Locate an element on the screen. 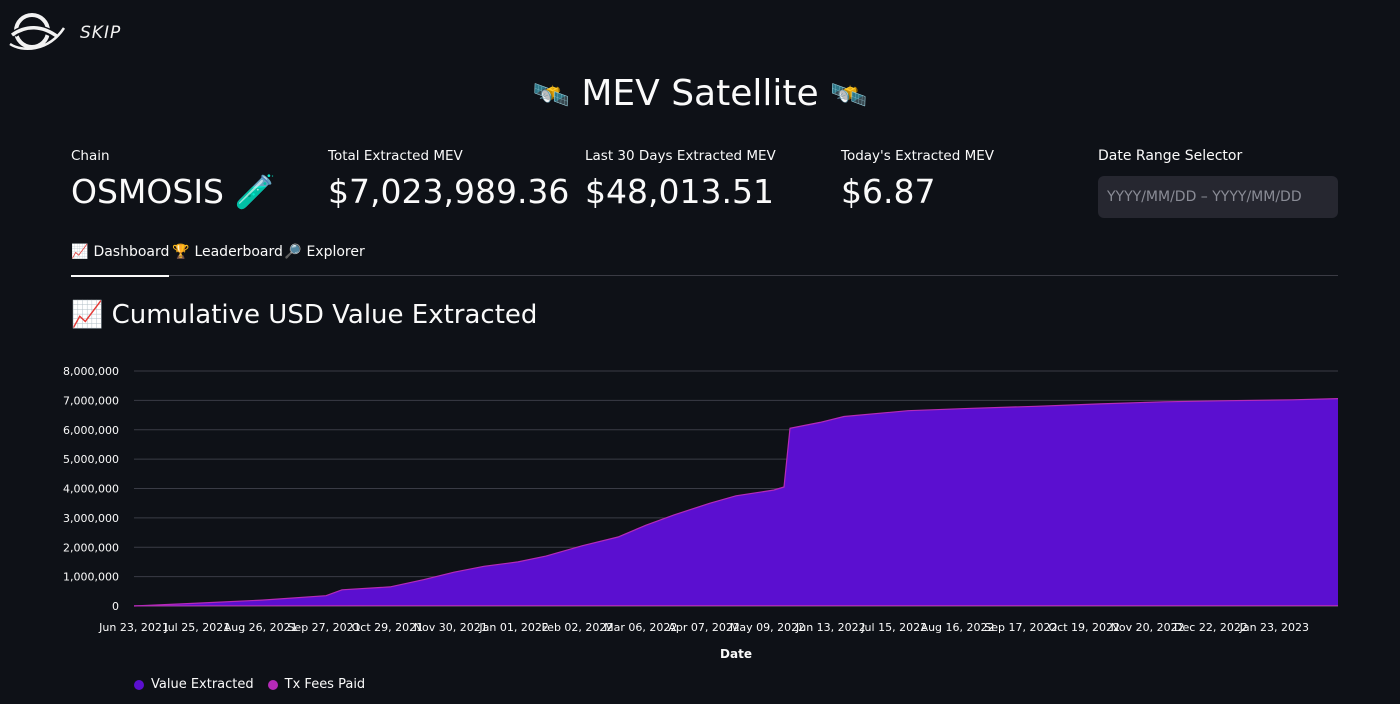 The height and width of the screenshot is (704, 1400). chart-legend: Value Extracted Tx Fees Paid is located at coordinates (256, 684).